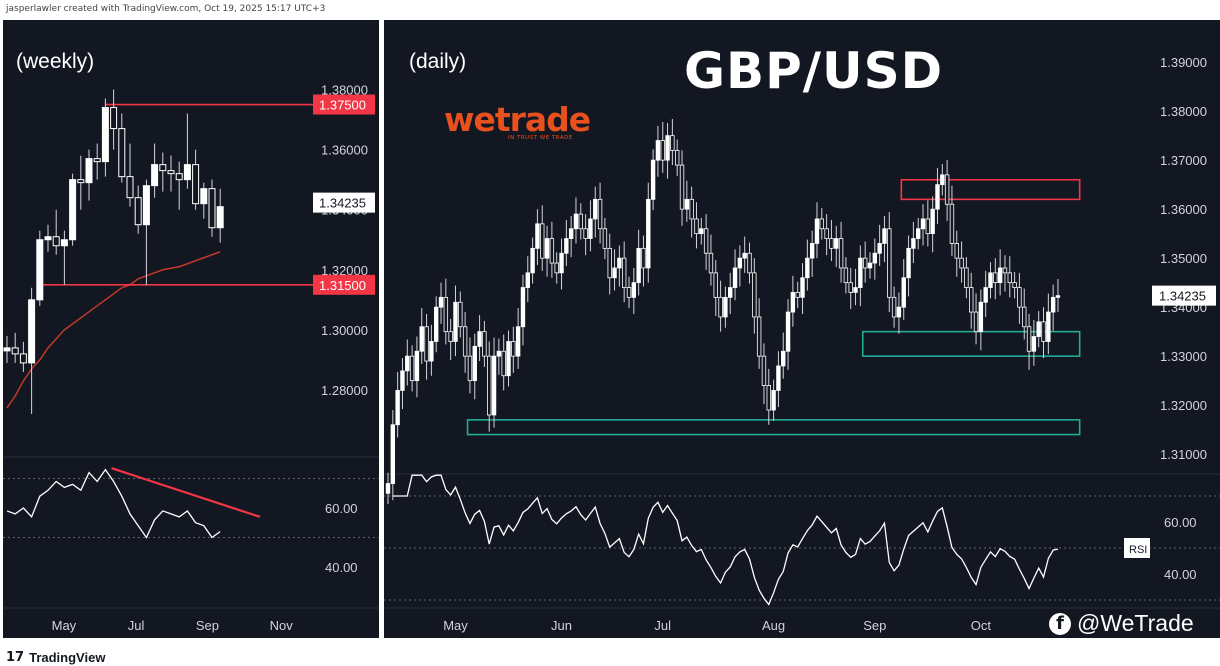  I want to click on support-level-label: 1.31500, so click(342, 285).